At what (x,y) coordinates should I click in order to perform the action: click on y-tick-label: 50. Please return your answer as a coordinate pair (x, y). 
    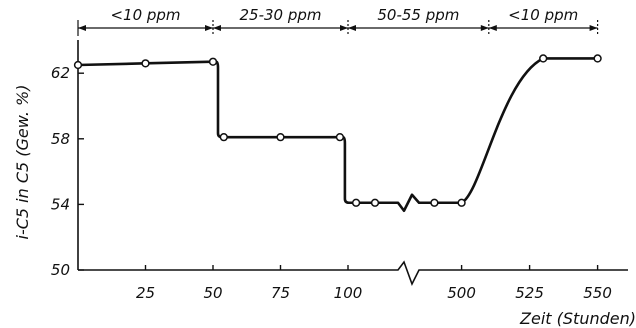
    Looking at the image, I should click on (60, 270).